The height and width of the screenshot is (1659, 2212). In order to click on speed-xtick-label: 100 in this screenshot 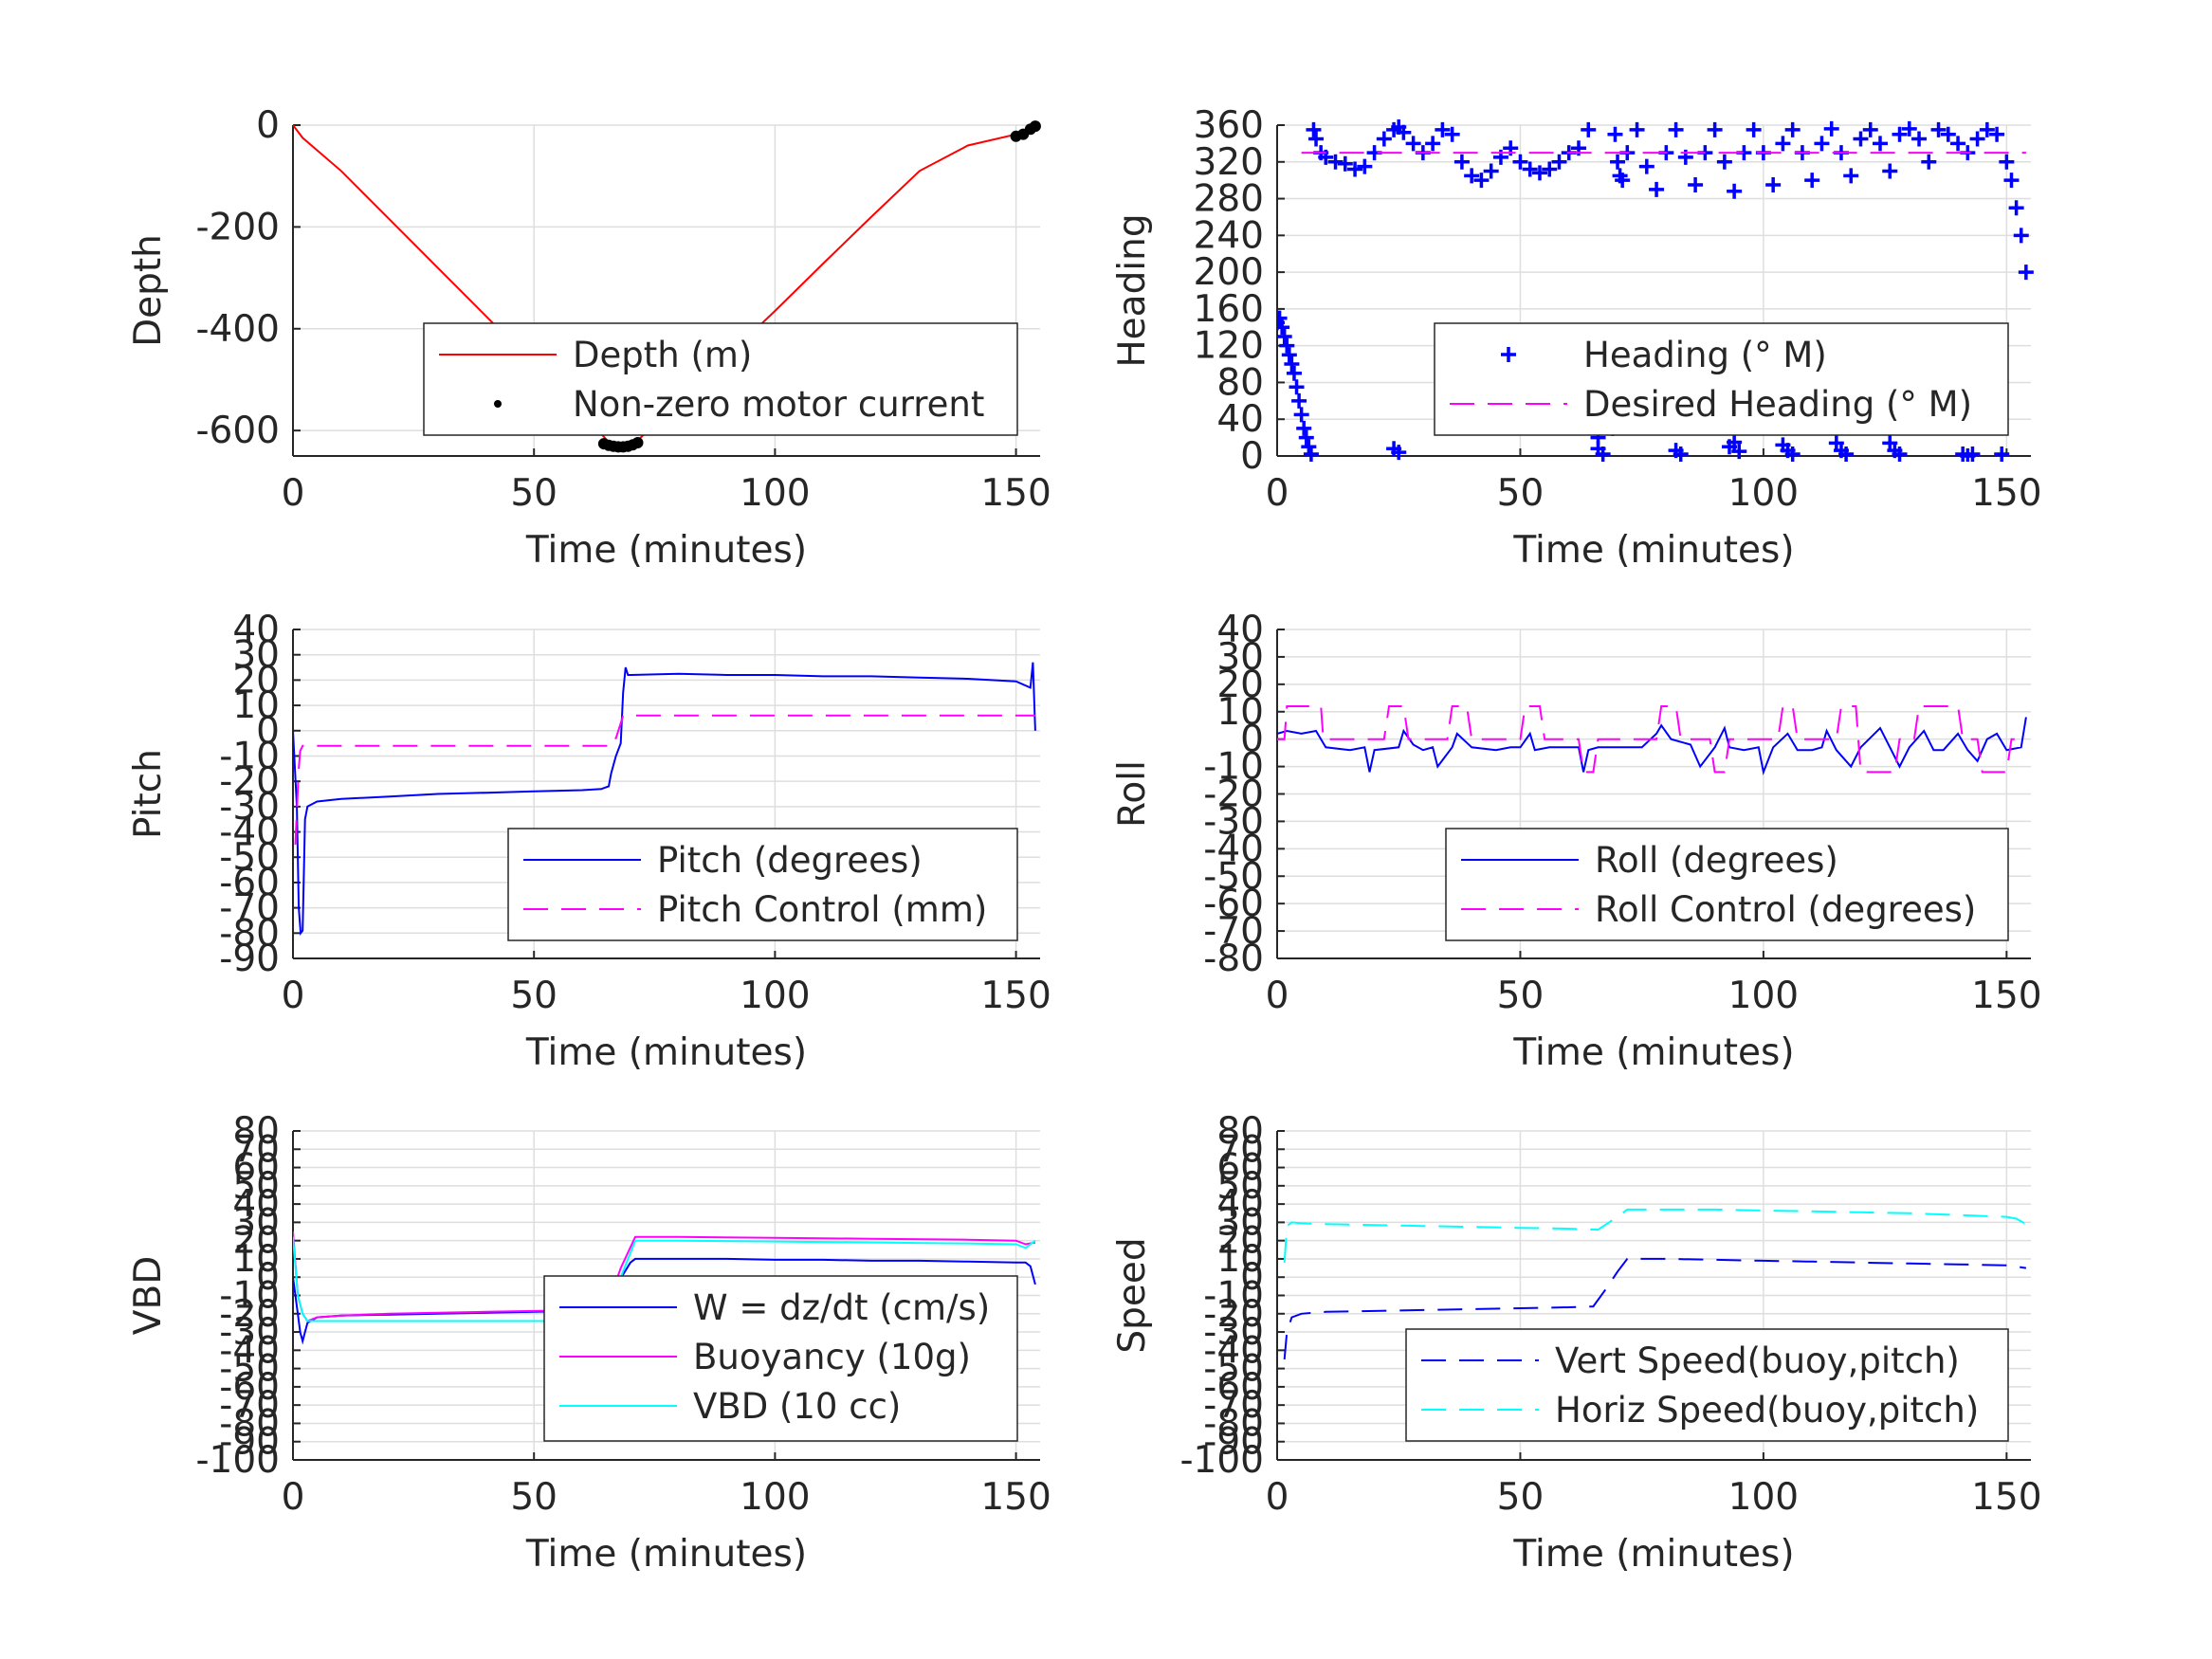, I will do `click(1763, 1497)`.